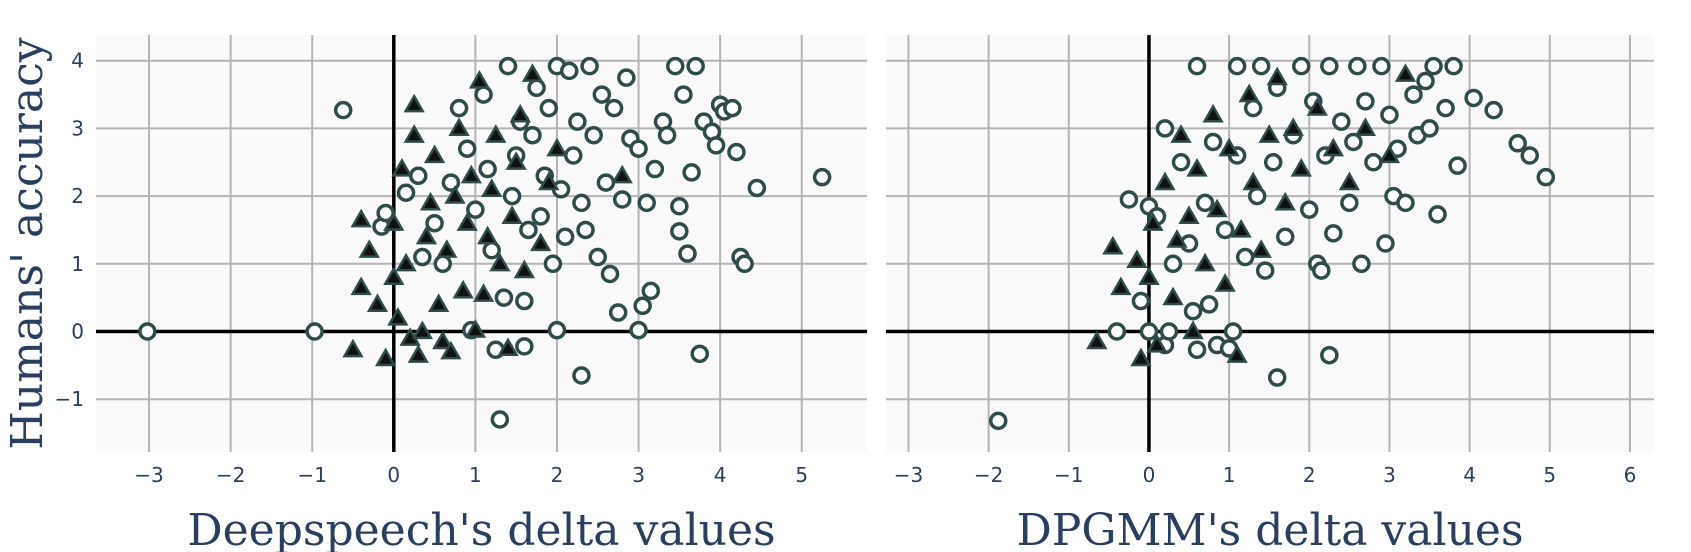 Image resolution: width=1691 pixels, height=552 pixels. Describe the element at coordinates (77, 128) in the screenshot. I see `y-tick-label: 3` at that location.